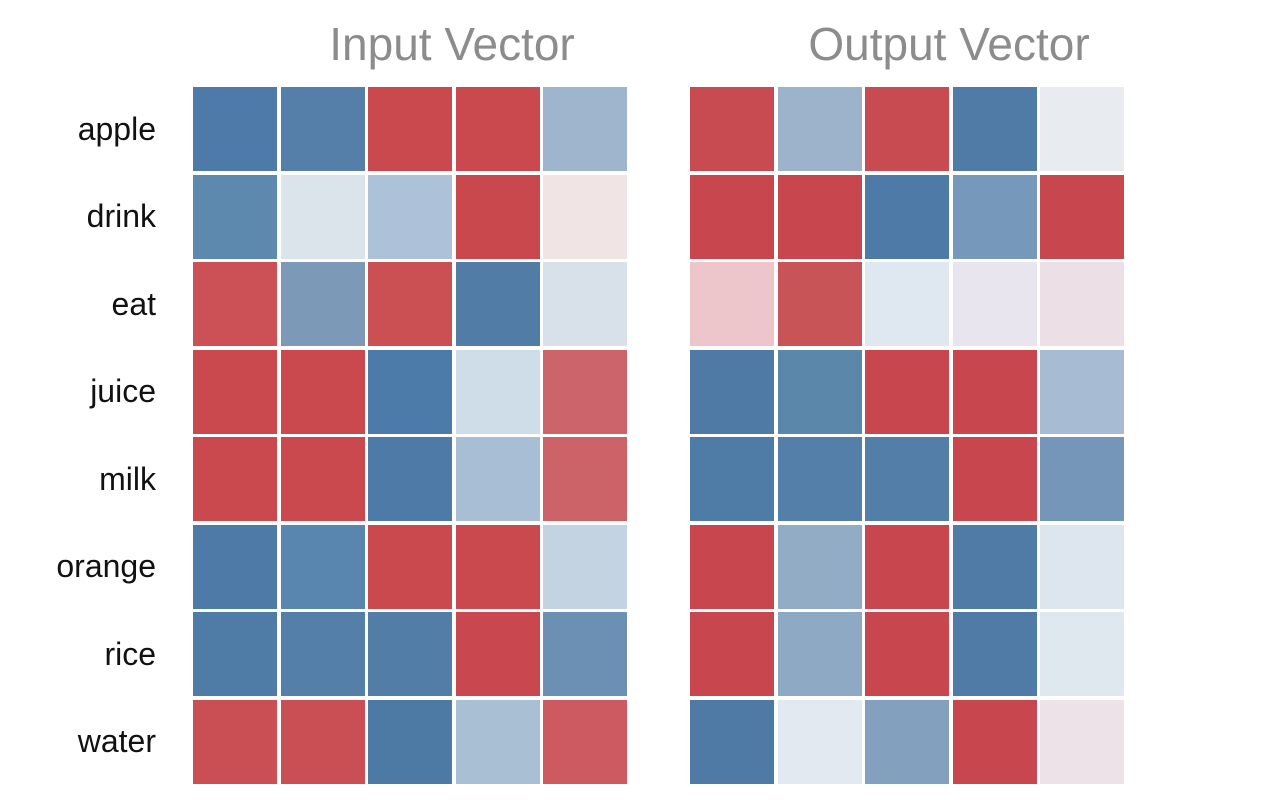 The width and height of the screenshot is (1286, 800). What do you see at coordinates (452, 43) in the screenshot?
I see `input-vector-title: Input Vector` at bounding box center [452, 43].